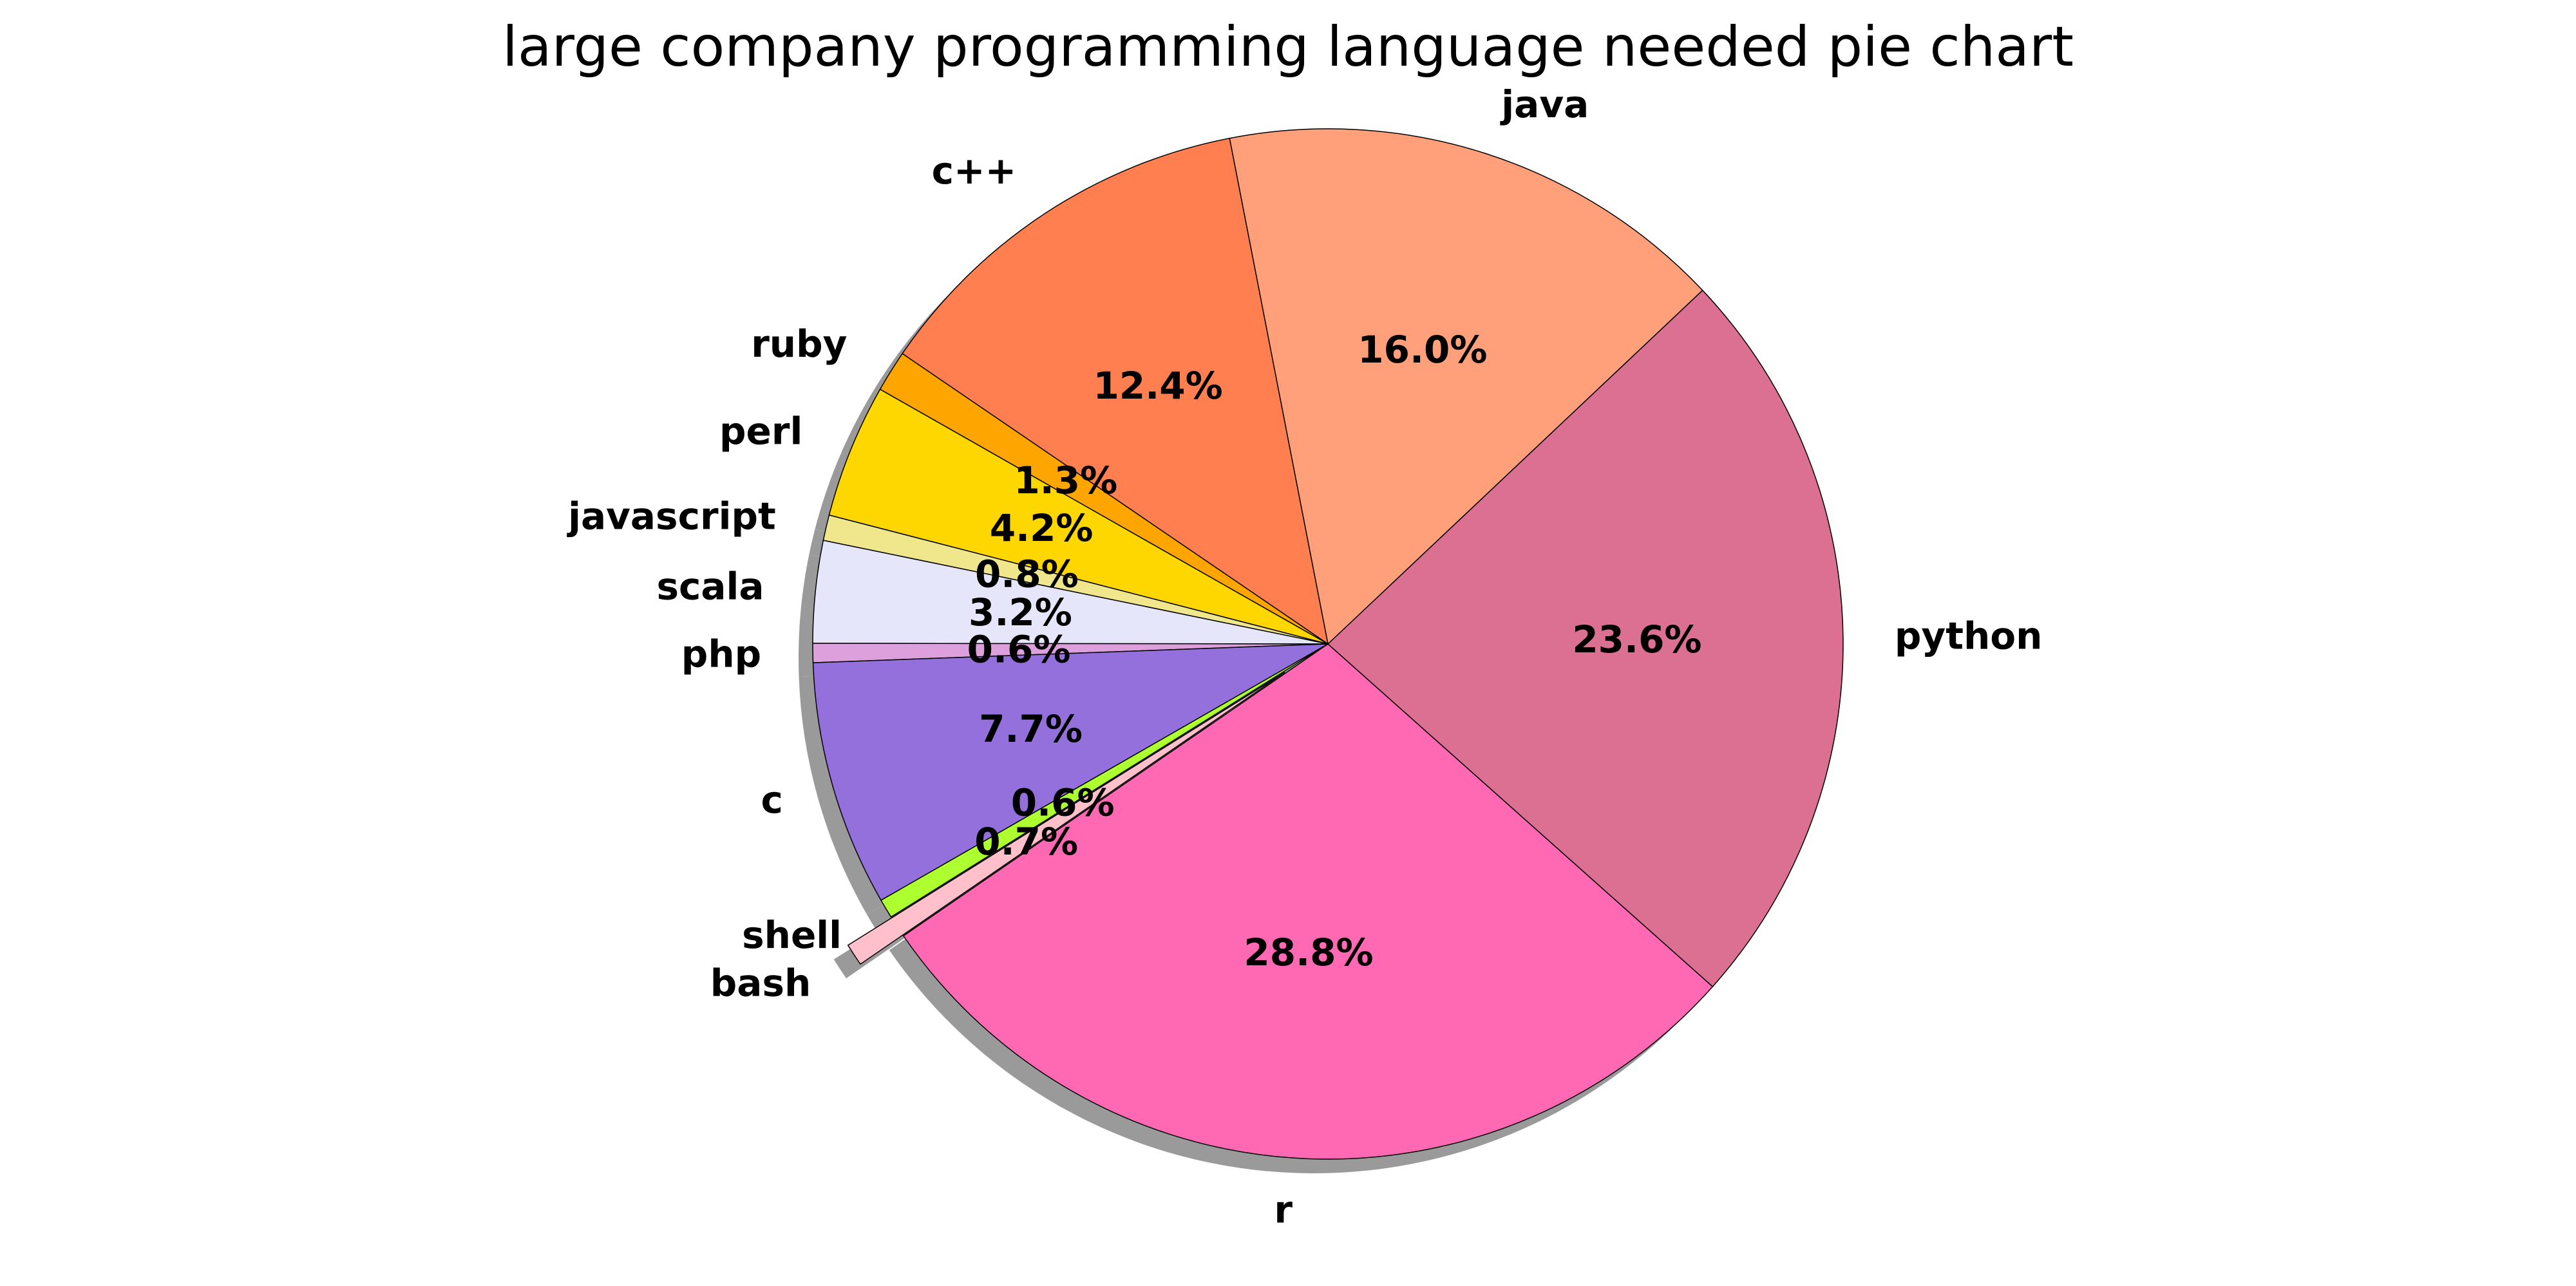  Describe the element at coordinates (975, 171) in the screenshot. I see `slice-label-cplusplus: c++` at that location.